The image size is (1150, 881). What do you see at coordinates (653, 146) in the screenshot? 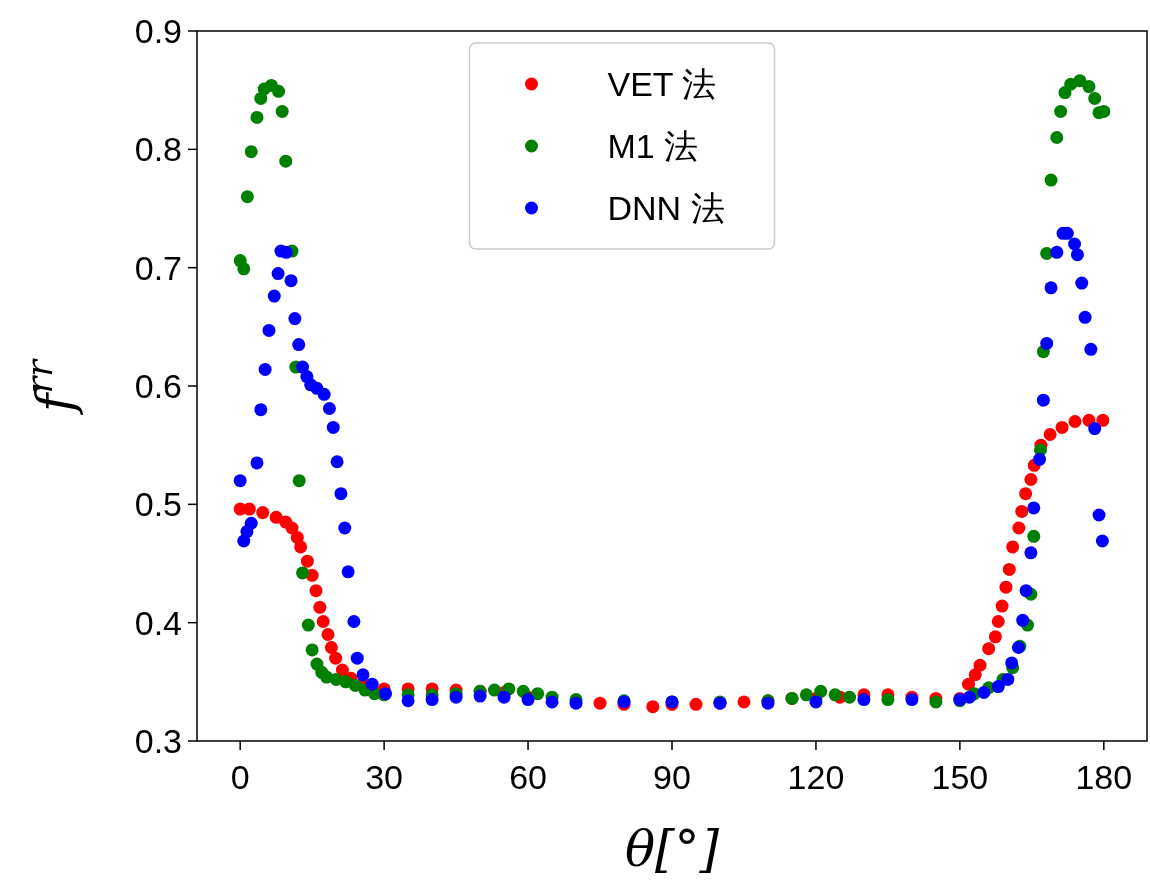
I see `legend-label: M1 法` at bounding box center [653, 146].